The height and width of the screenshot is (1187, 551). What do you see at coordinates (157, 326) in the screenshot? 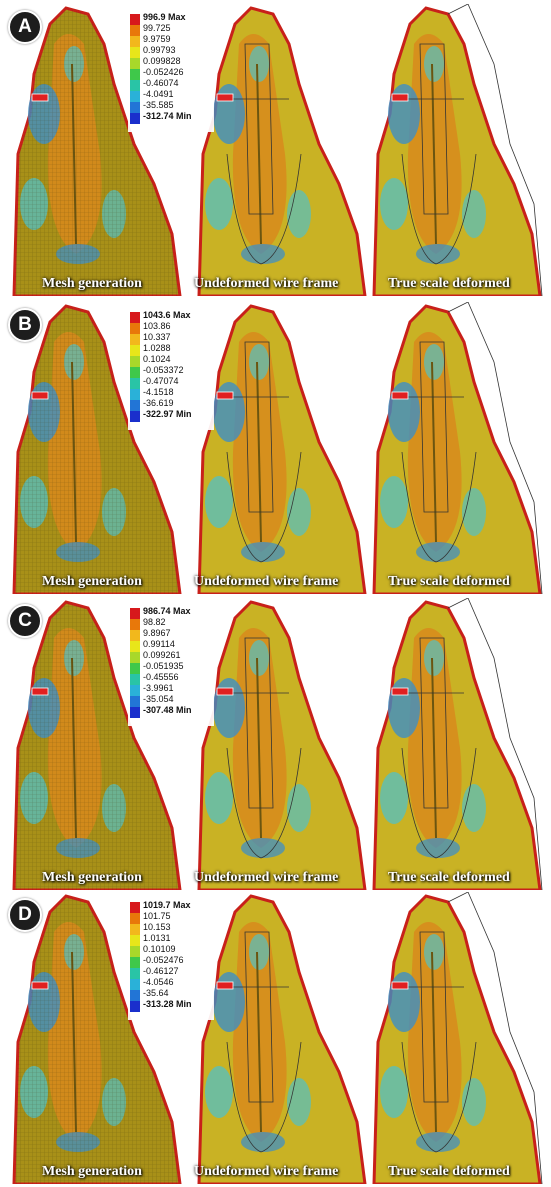
I see `legend-tick: 103.86` at bounding box center [157, 326].